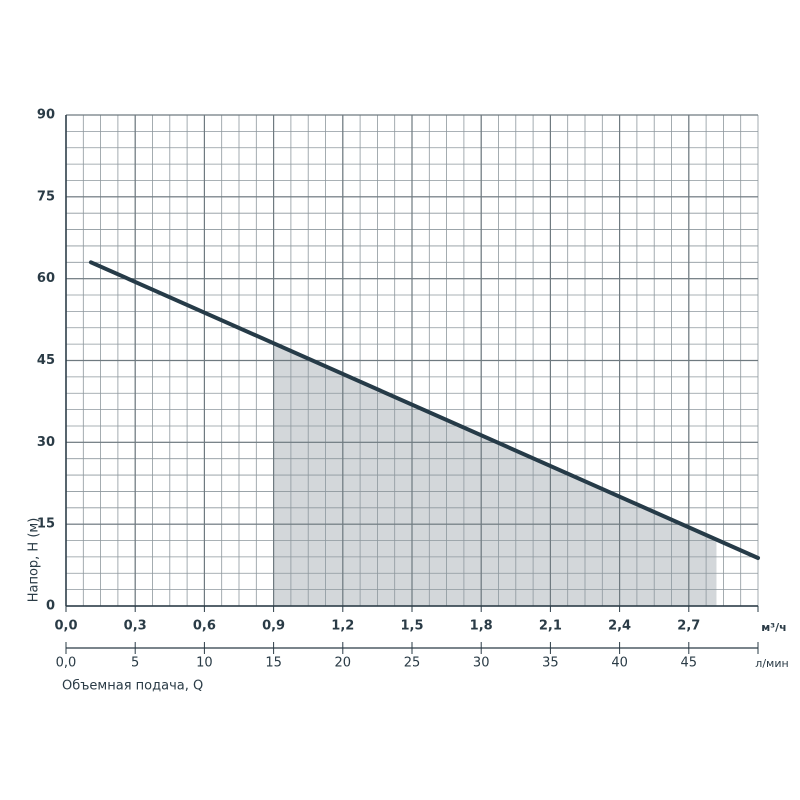 The width and height of the screenshot is (800, 800). I want to click on y-tick-label: 30, so click(46, 442).